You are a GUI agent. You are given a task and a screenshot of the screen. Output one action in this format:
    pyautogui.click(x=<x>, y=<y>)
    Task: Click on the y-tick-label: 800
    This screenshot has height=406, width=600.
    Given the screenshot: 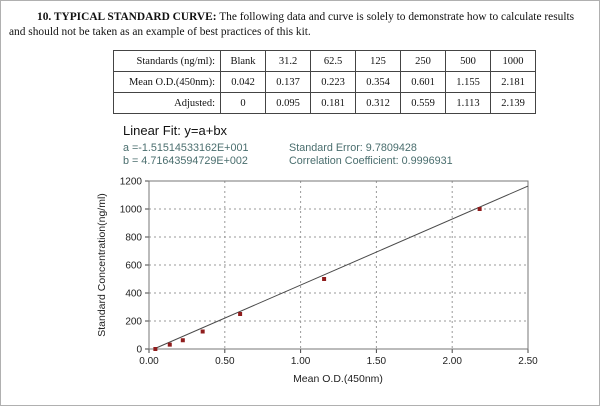 What is the action you would take?
    pyautogui.click(x=133, y=238)
    